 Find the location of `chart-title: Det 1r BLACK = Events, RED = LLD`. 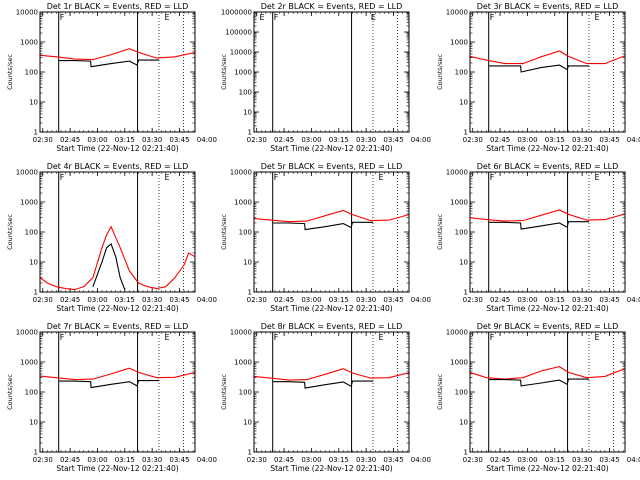

chart-title: Det 1r BLACK = Events, RED = LLD is located at coordinates (118, 6).